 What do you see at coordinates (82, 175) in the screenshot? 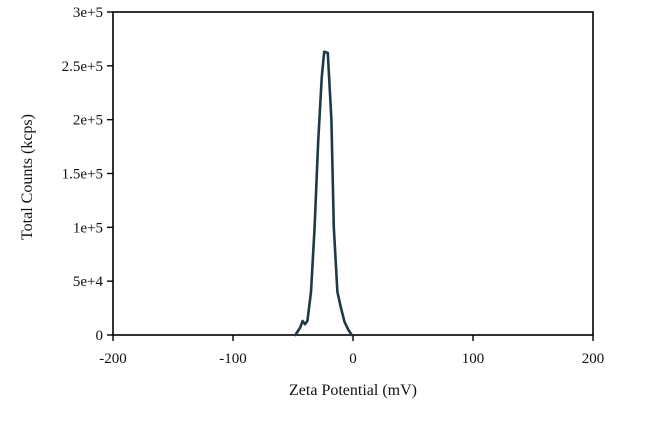
I see `y-tick-label: 1.5e+5` at bounding box center [82, 175].